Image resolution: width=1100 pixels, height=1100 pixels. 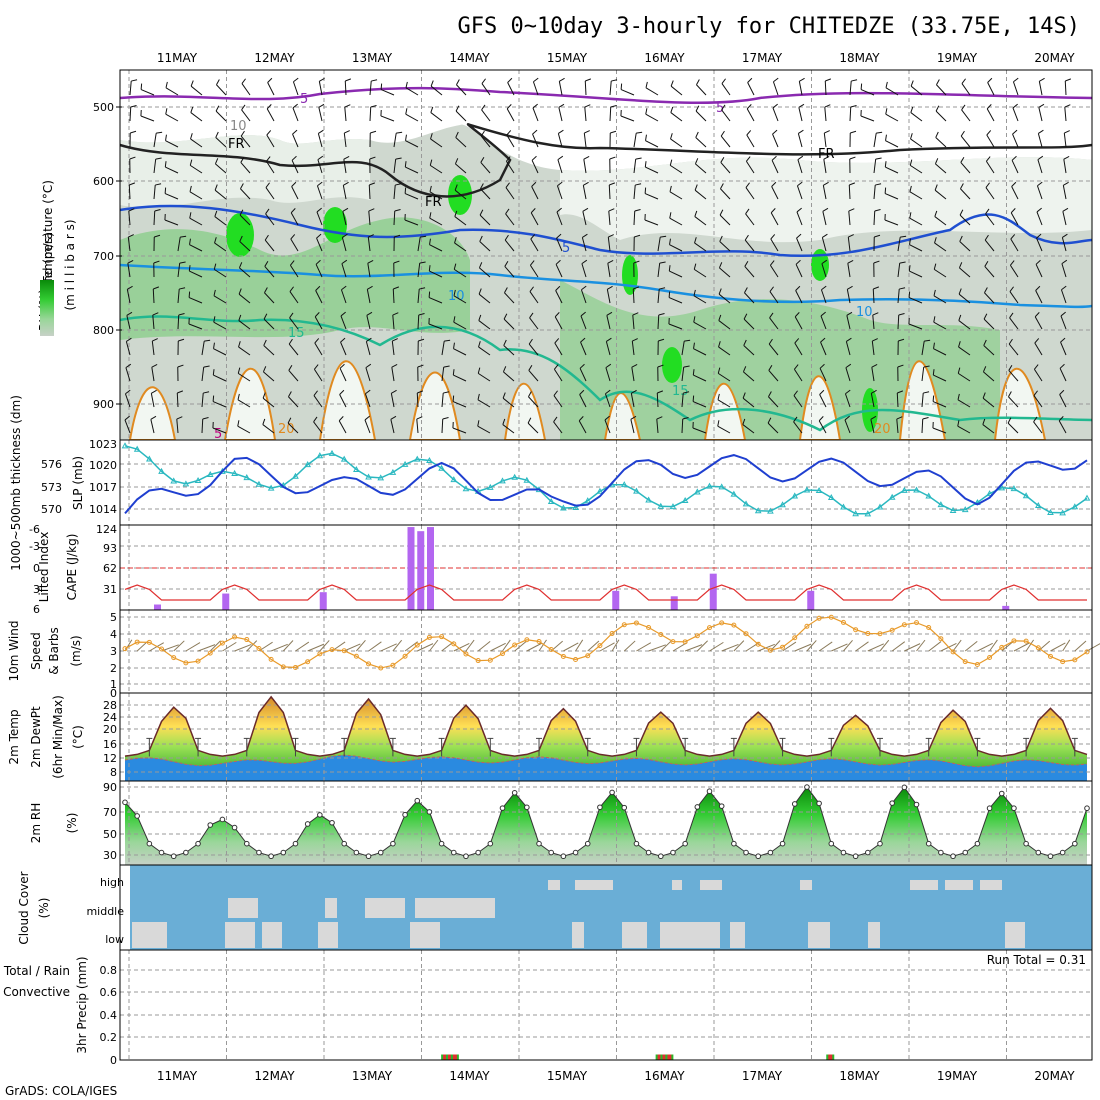 I want to click on precip-axis: 0.80.60.40.20, so click(x=109, y=1015).